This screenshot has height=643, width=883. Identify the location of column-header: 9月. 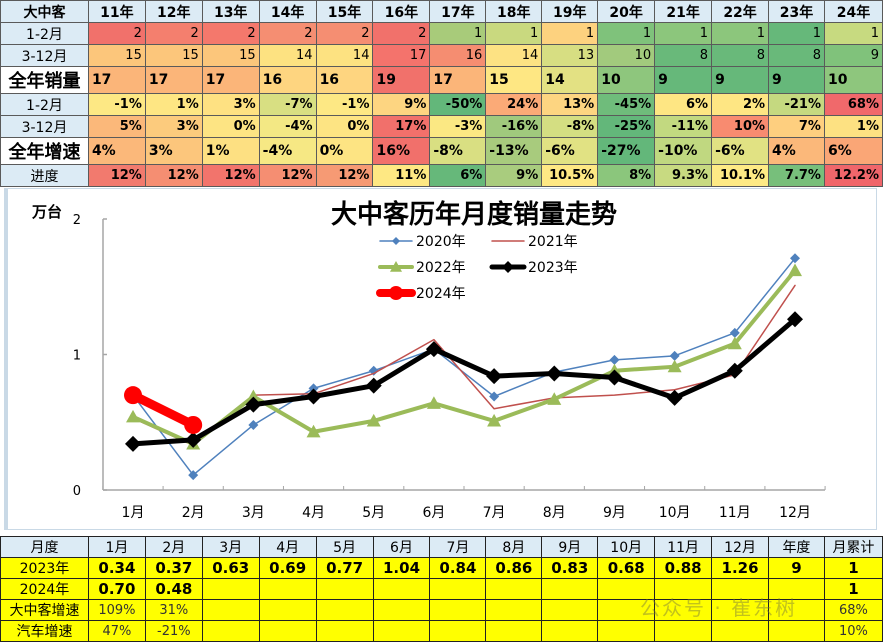
(570, 547).